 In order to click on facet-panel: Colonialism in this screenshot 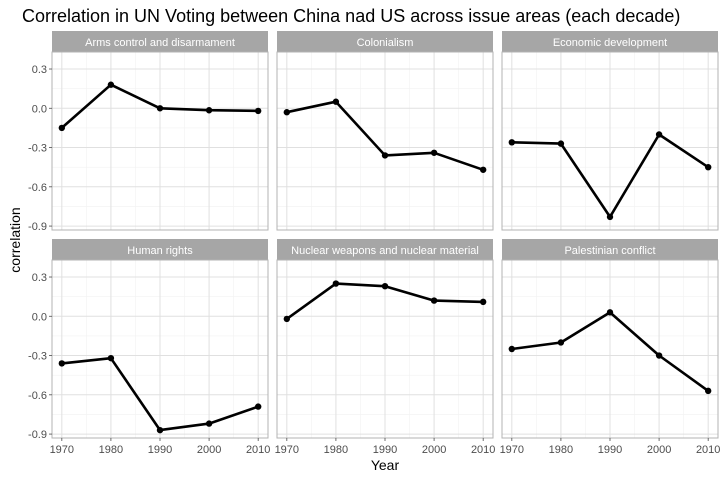, I will do `click(385, 131)`.